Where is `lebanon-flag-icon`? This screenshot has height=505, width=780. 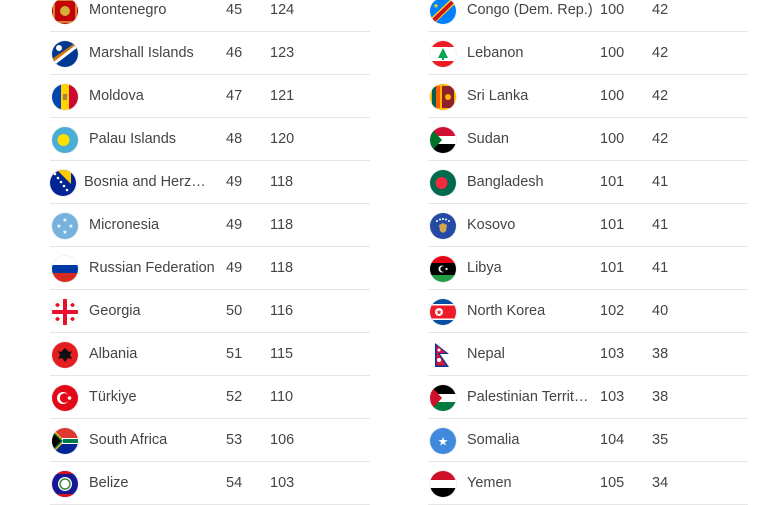 lebanon-flag-icon is located at coordinates (443, 54).